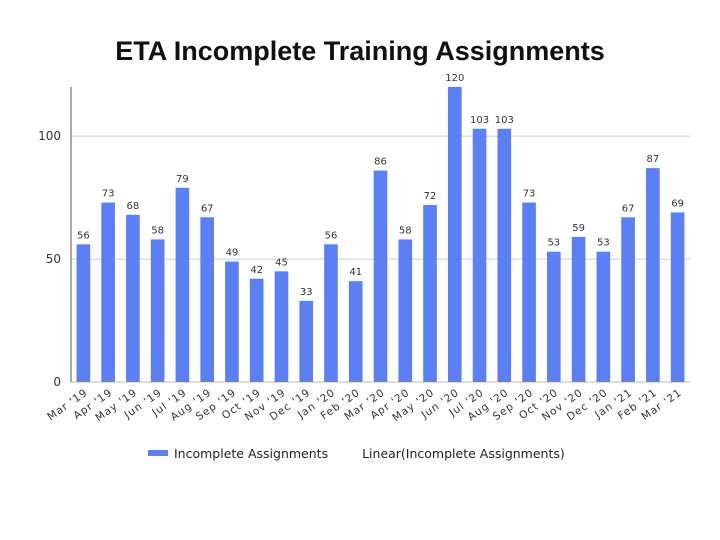  Describe the element at coordinates (360, 51) in the screenshot. I see `chart-title: ETA Incomplete Training Assignments` at that location.